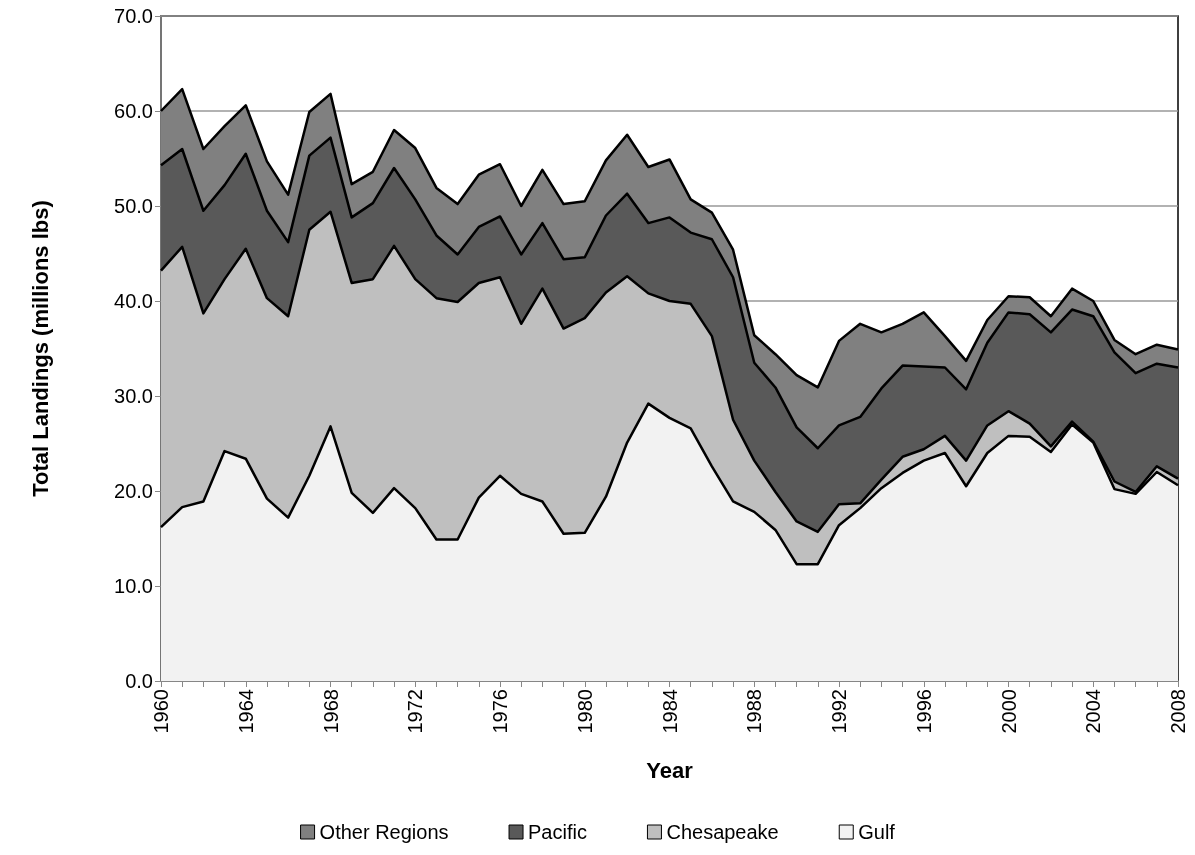 Image resolution: width=1195 pixels, height=855 pixels. Describe the element at coordinates (330, 711) in the screenshot. I see `x-tick-label: 1968` at that location.